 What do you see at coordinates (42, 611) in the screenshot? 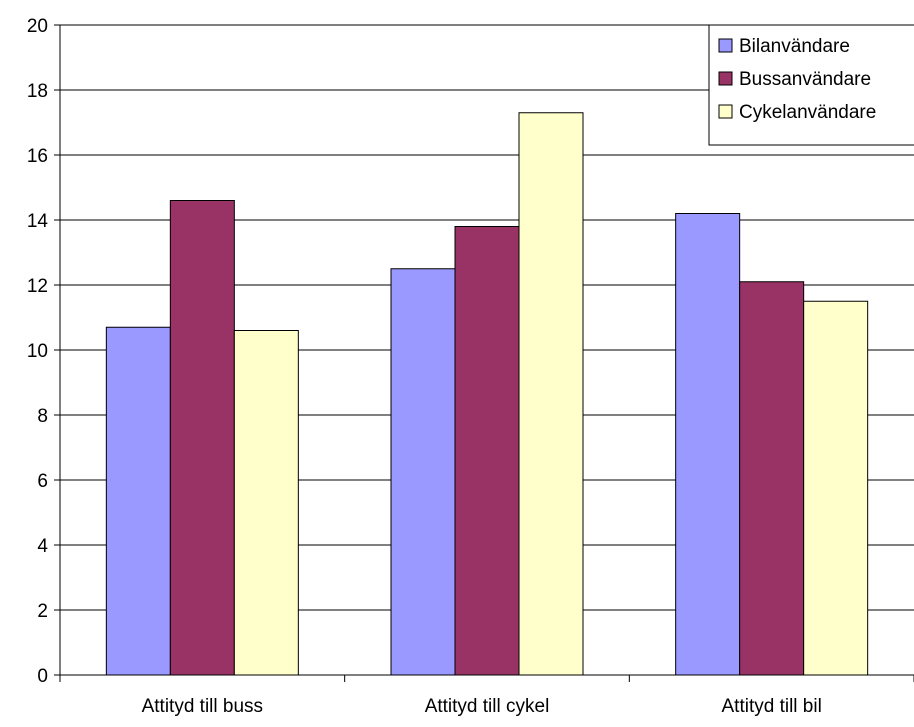
I see `y-tick-label: 2` at bounding box center [42, 611].